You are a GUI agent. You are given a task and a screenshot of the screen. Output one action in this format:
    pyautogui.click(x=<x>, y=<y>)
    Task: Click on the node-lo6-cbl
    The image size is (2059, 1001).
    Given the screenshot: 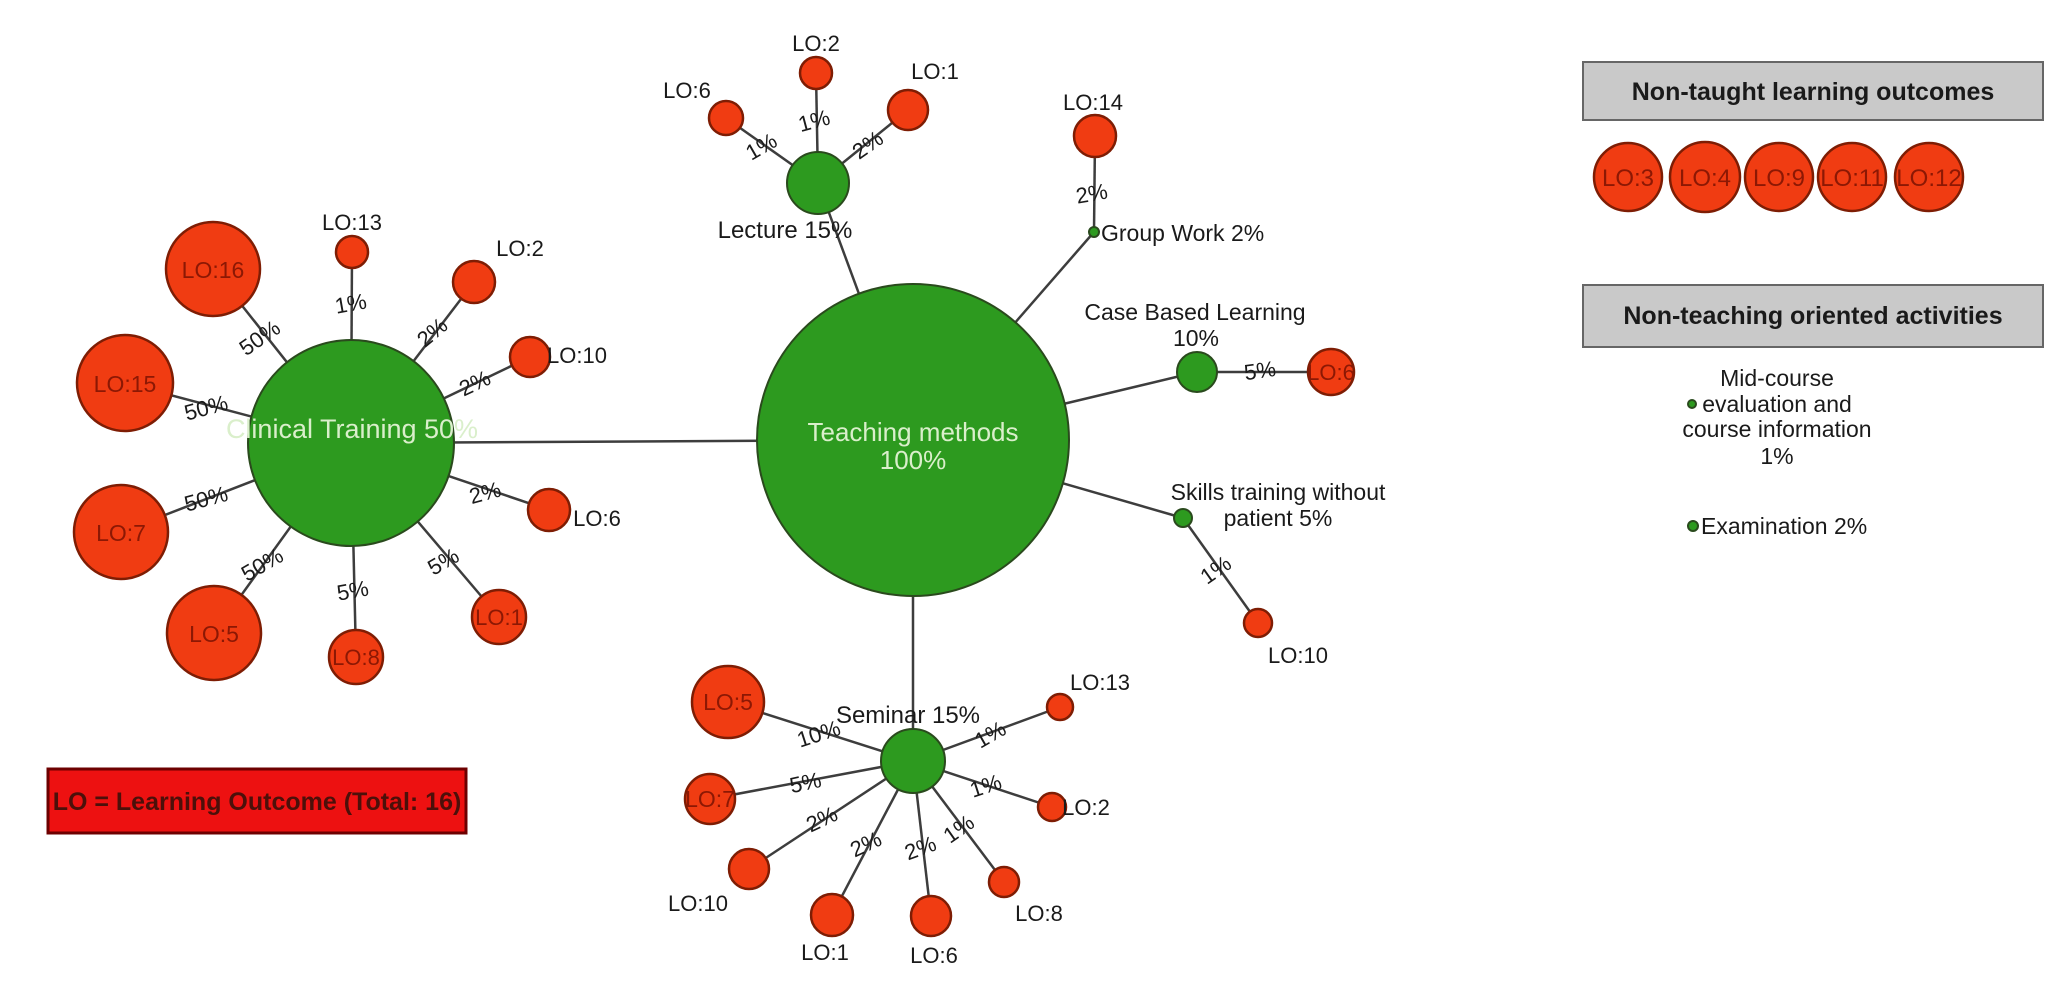 What is the action you would take?
    pyautogui.click(x=1331, y=372)
    